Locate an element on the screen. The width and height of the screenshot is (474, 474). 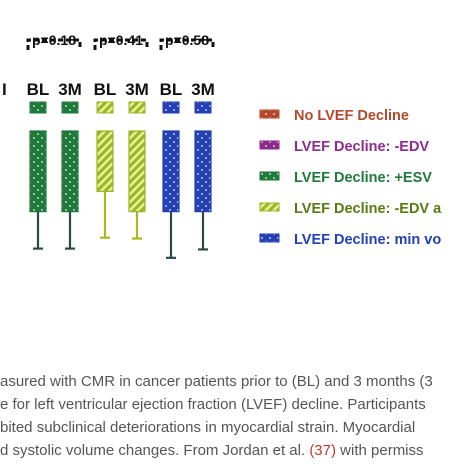
legend-label: No LVEF Decline is located at coordinates (351, 116).